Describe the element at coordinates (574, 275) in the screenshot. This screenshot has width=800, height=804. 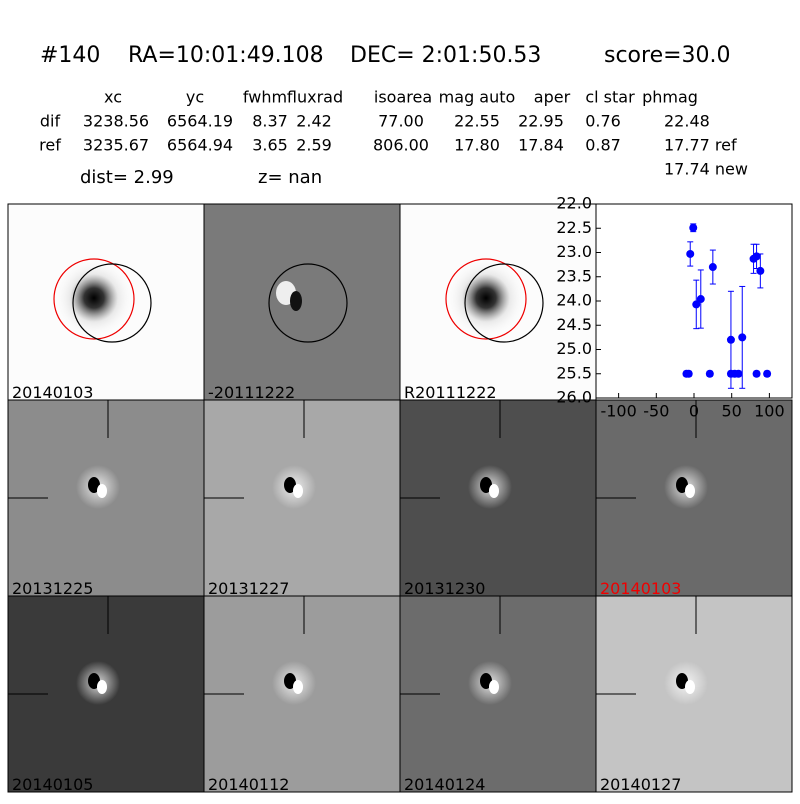
I see `y-tick-label: 23.5` at that location.